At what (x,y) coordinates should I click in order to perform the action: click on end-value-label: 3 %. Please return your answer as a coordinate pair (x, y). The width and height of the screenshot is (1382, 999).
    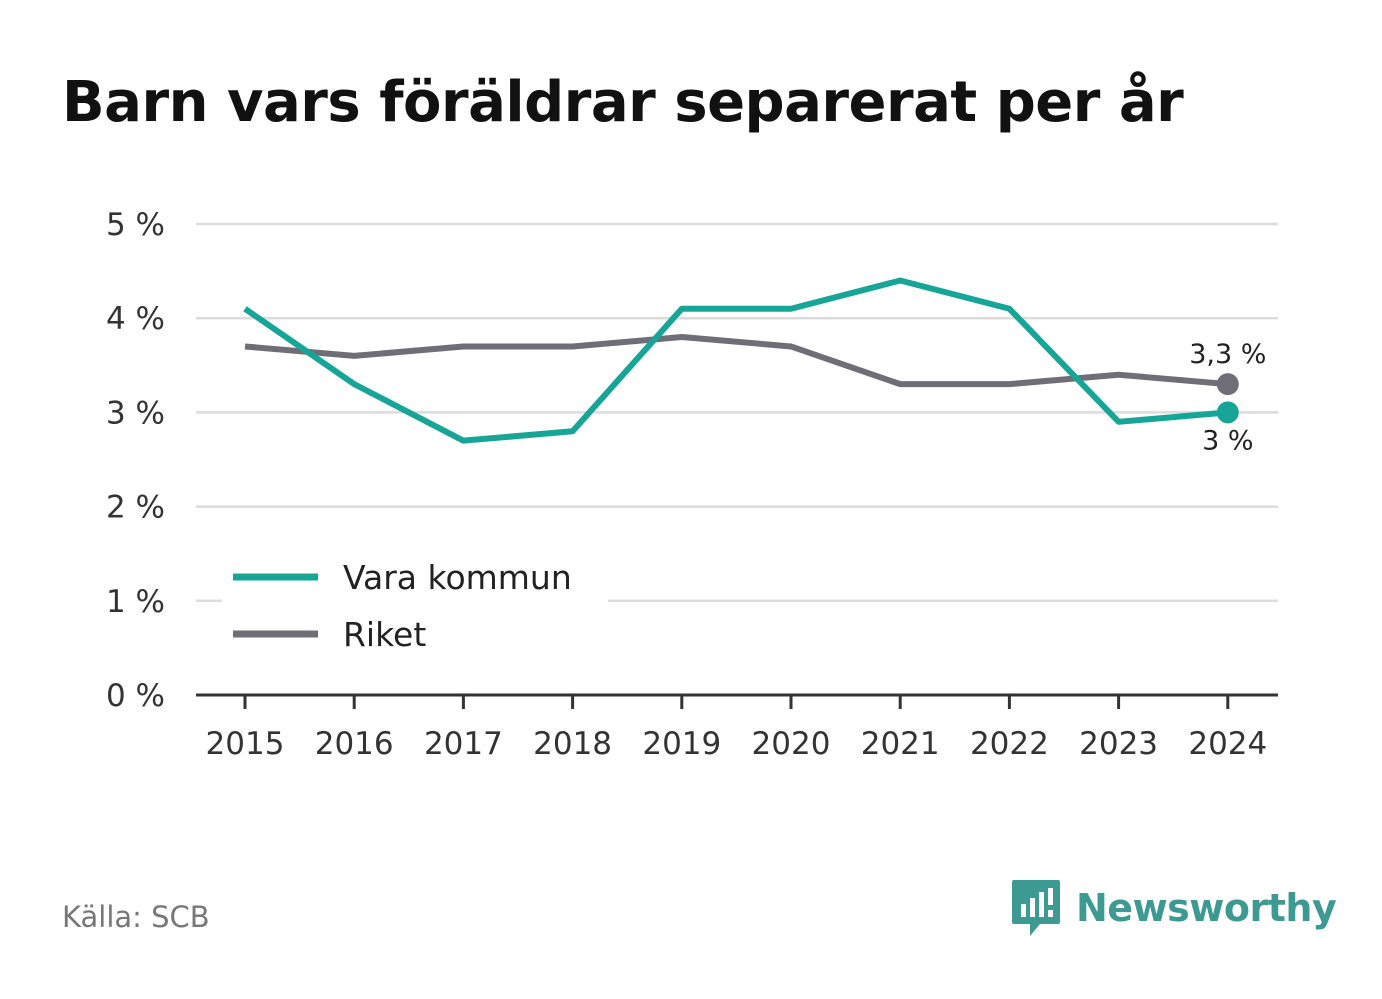
    Looking at the image, I should click on (1227, 440).